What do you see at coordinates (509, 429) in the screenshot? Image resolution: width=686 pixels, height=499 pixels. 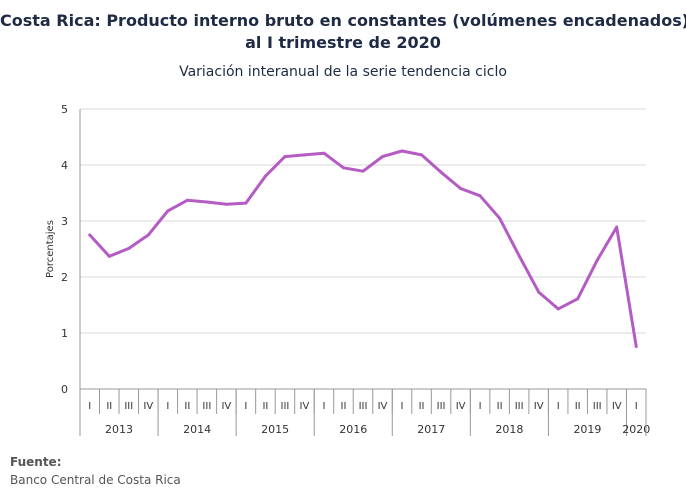 I see `year-label: 2018` at bounding box center [509, 429].